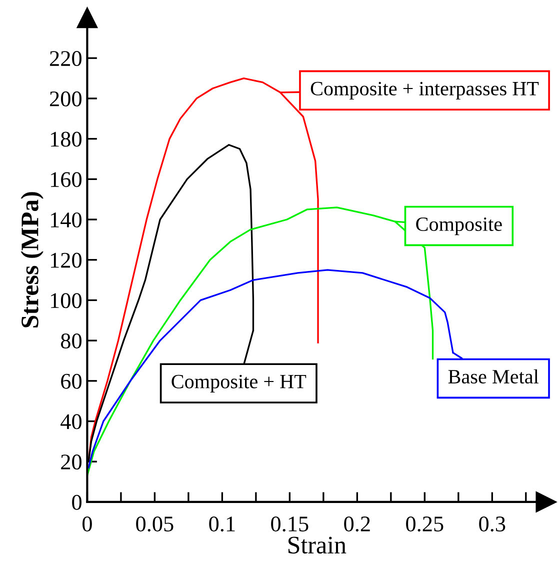  Describe the element at coordinates (66, 58) in the screenshot. I see `y-tick-label: 220` at that location.